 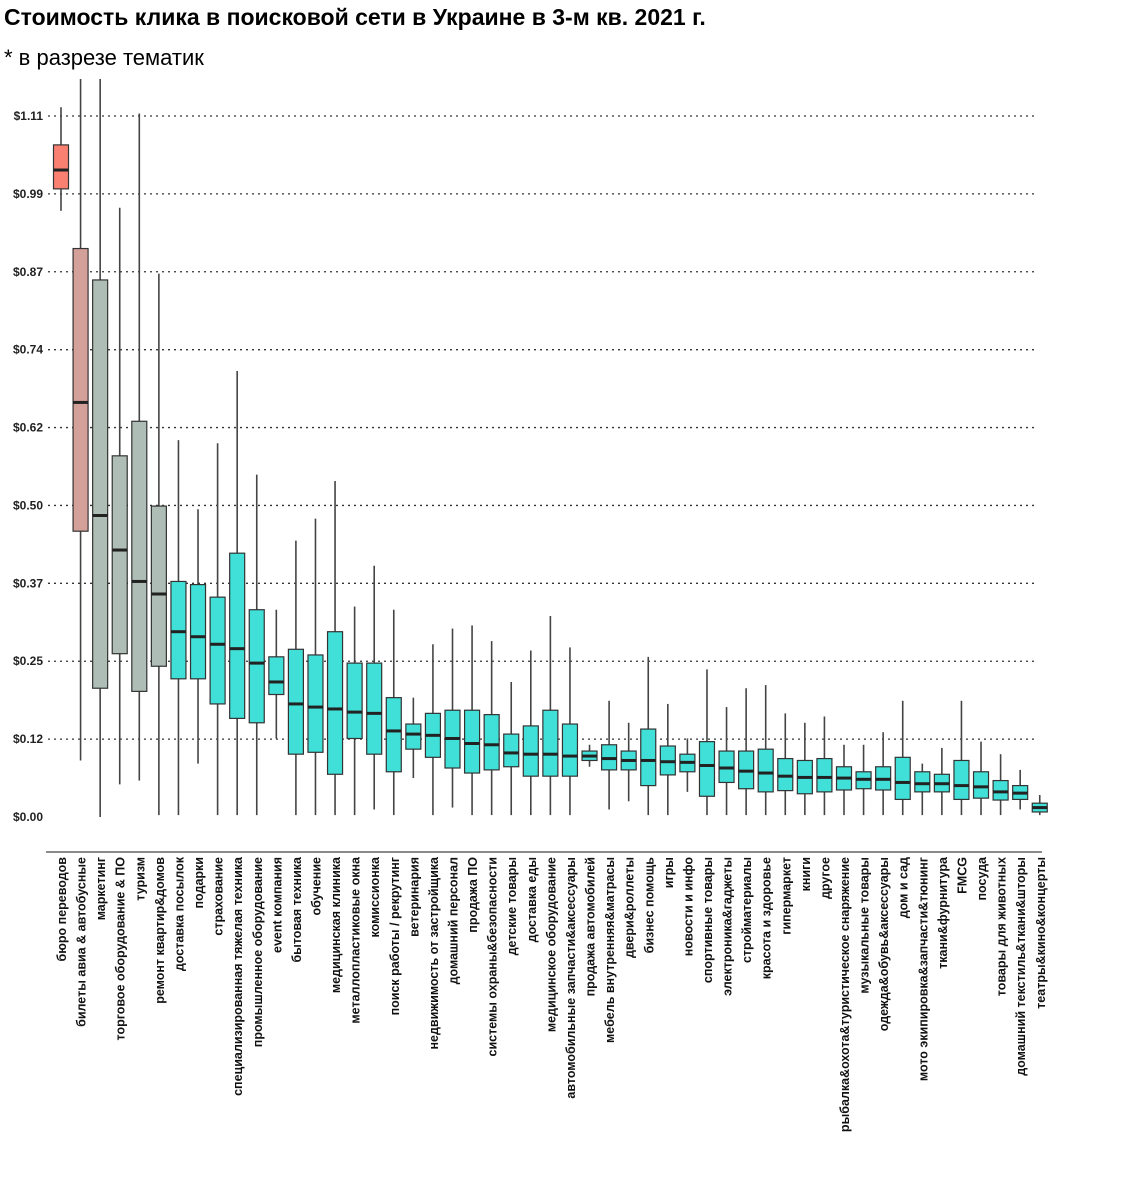 I want to click on x-category-label: домашний текстиль&ткани&шторы, so click(x=1021, y=966).